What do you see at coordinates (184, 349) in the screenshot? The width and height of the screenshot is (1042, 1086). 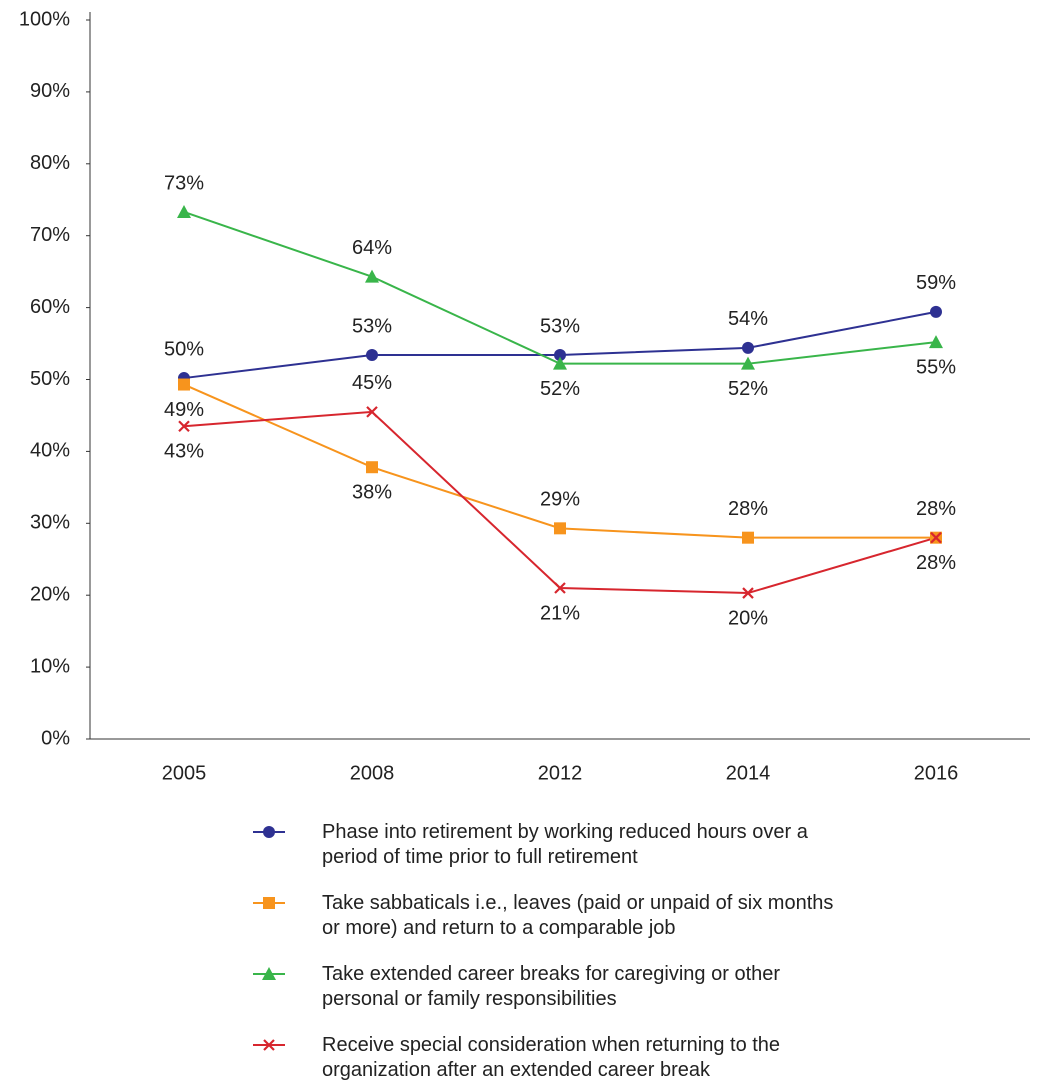 I see `data-label: 50%` at bounding box center [184, 349].